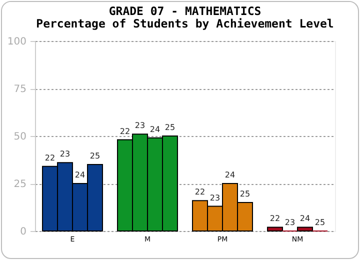  What do you see at coordinates (65, 154) in the screenshot?
I see `series-label: 23` at bounding box center [65, 154].